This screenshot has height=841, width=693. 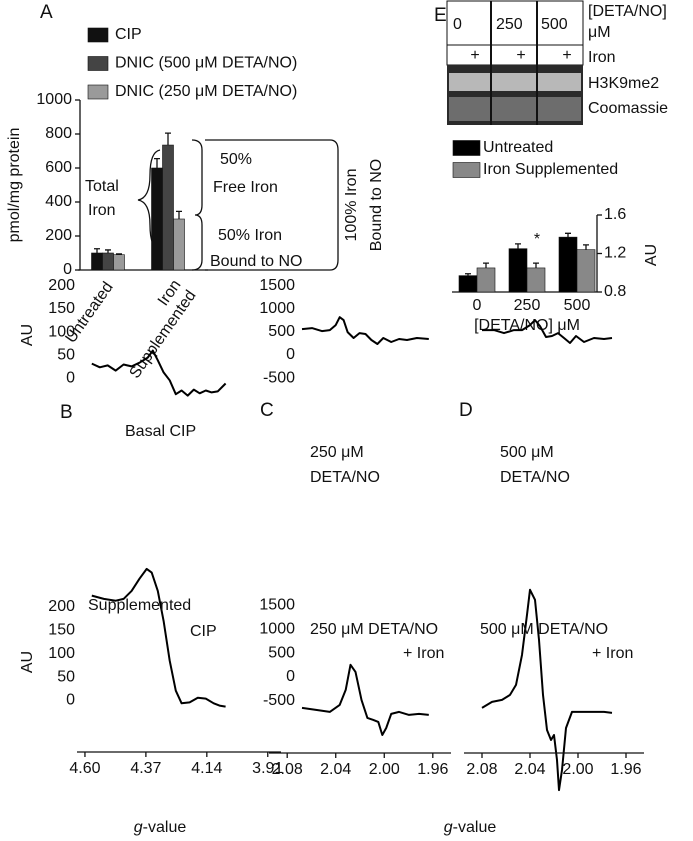 I want to click on annotation: Basal CIP, so click(x=160, y=431).